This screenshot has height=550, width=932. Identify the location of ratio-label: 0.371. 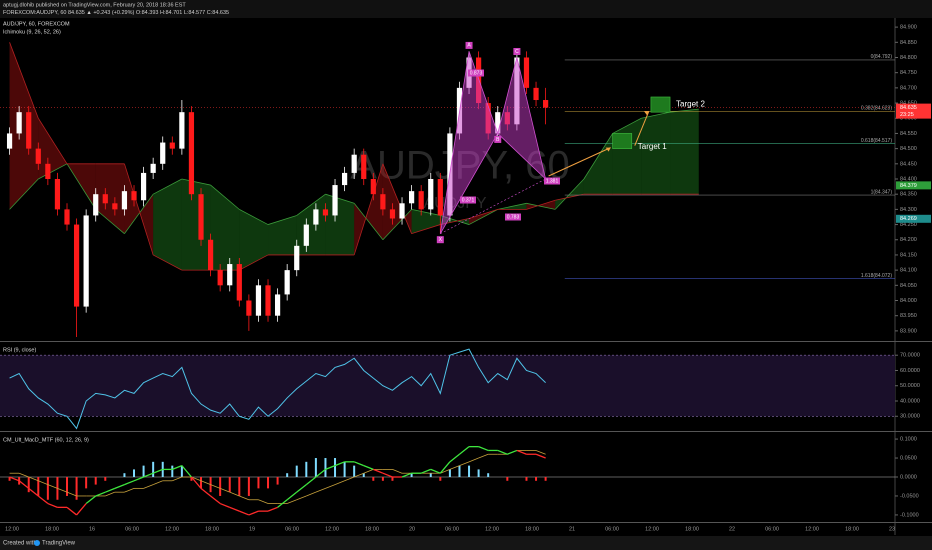
(468, 200).